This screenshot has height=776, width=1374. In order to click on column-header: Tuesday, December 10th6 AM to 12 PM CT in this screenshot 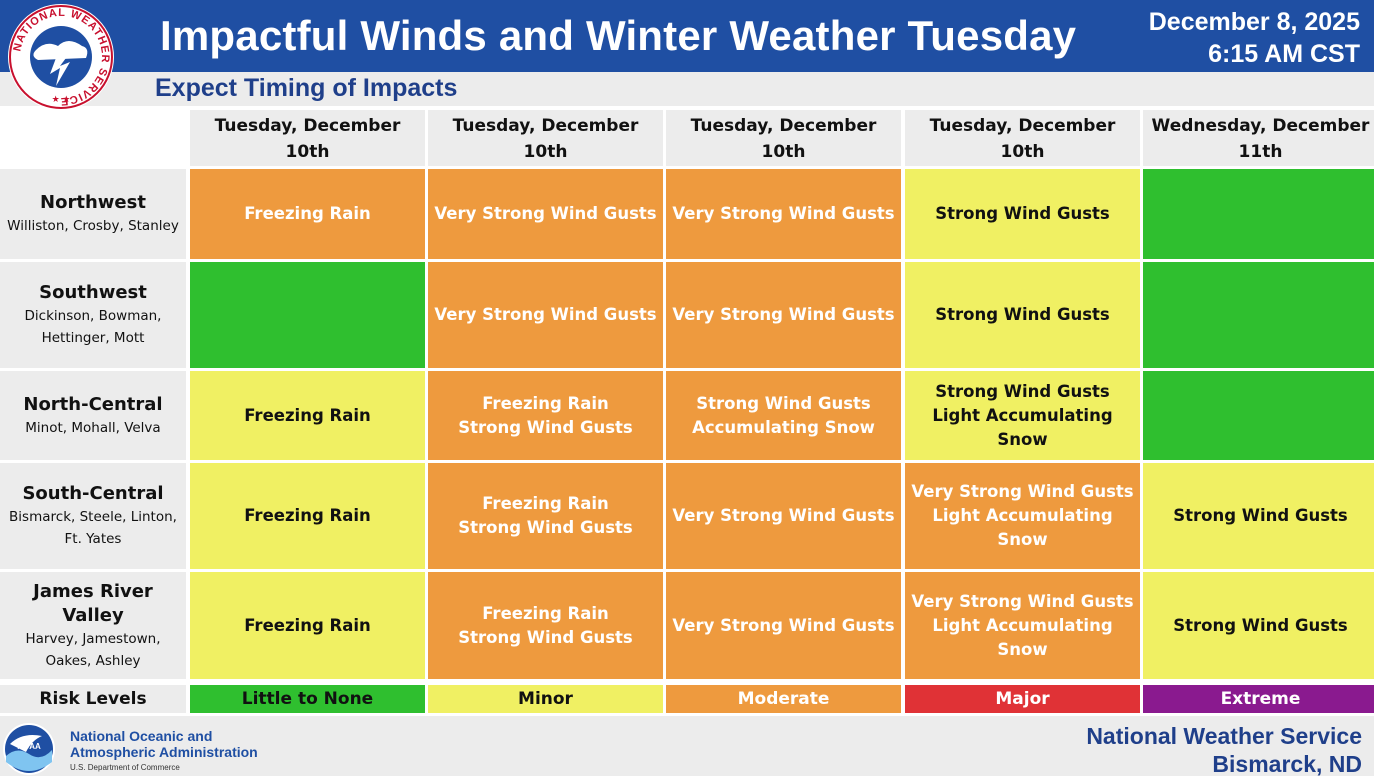, I will do `click(545, 149)`.